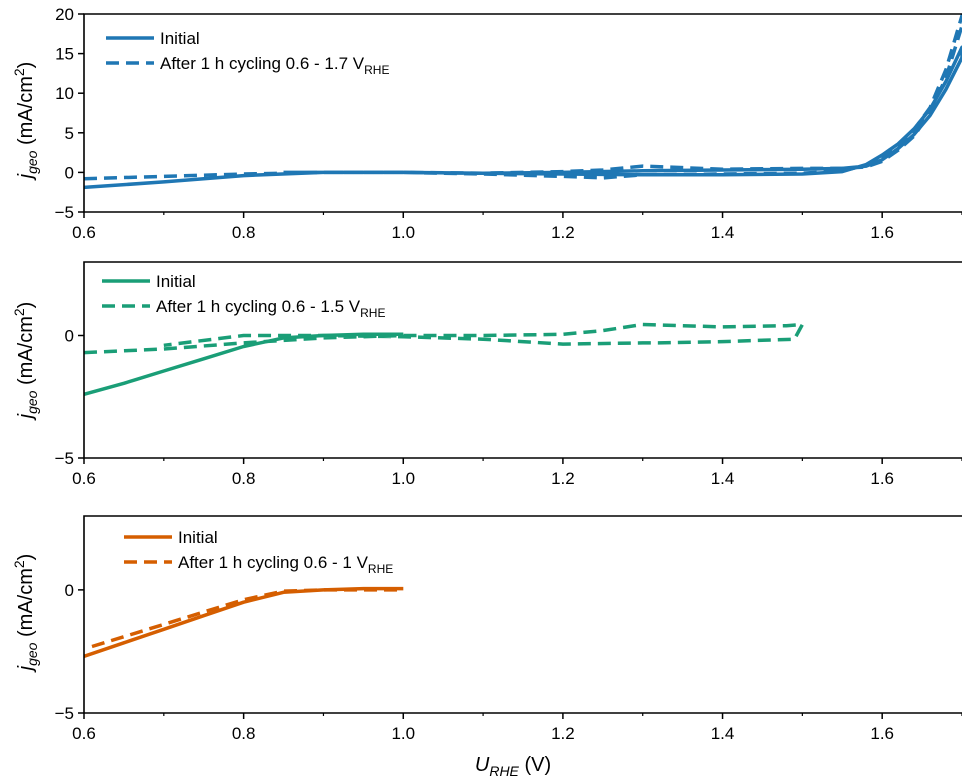  What do you see at coordinates (64, 93) in the screenshot?
I see `y-tick-label: 10` at bounding box center [64, 93].